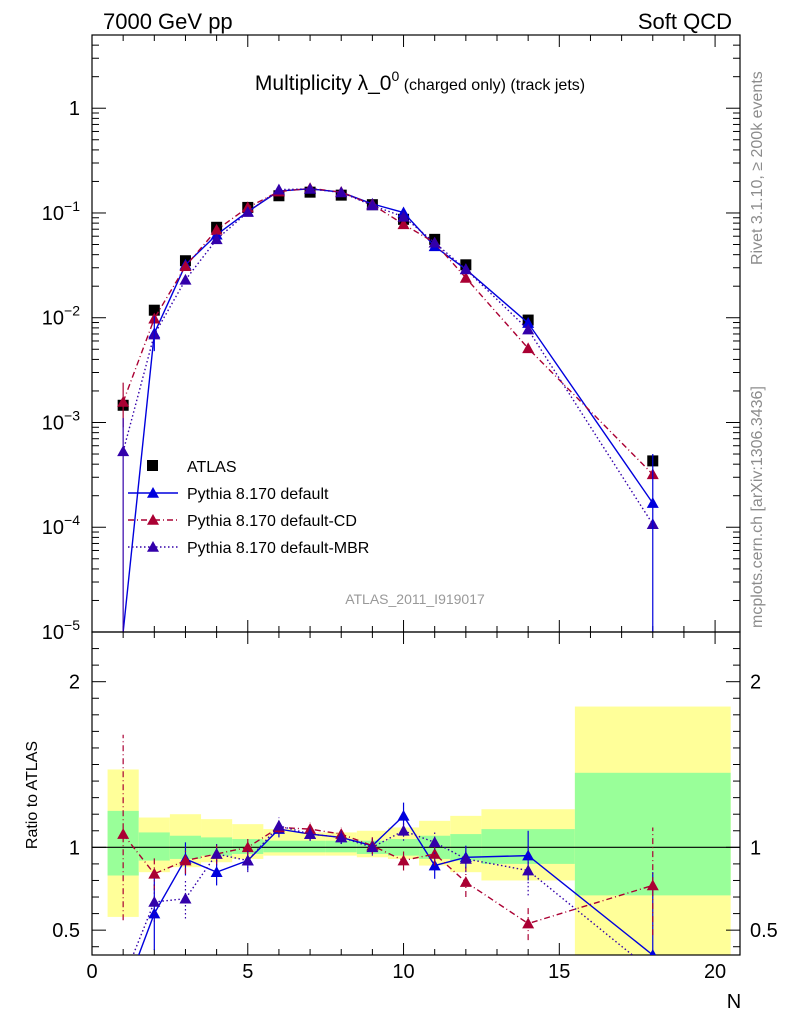  Describe the element at coordinates (757, 168) in the screenshot. I see `rivet-version-text: Rivet 3.1.10, ≥ 200k events` at that location.